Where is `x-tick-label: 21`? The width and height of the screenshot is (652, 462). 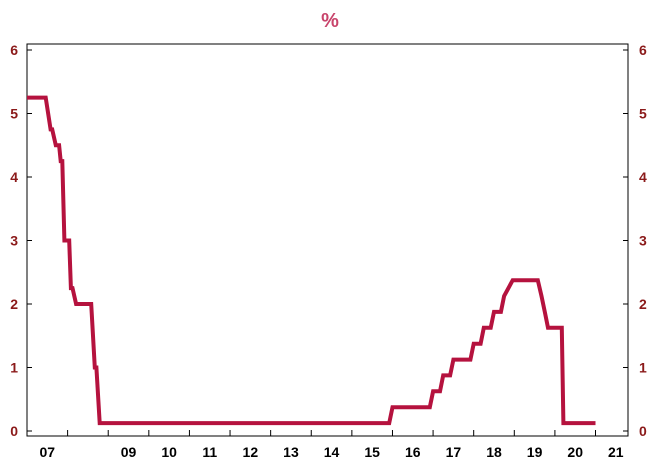 x-tick-label: 21 is located at coordinates (616, 452).